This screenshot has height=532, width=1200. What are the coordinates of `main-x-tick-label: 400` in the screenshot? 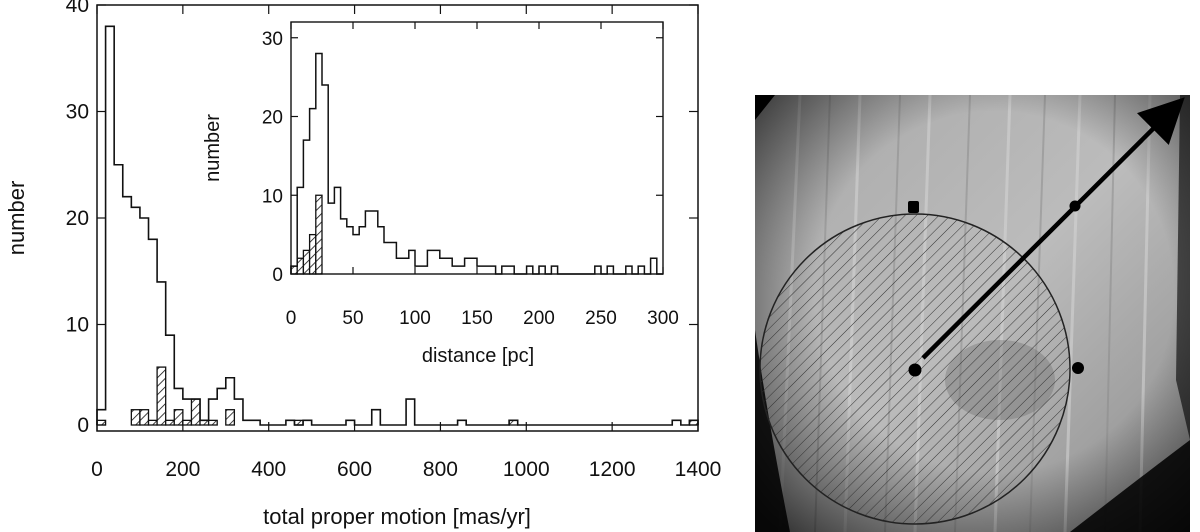 It's located at (268, 469).